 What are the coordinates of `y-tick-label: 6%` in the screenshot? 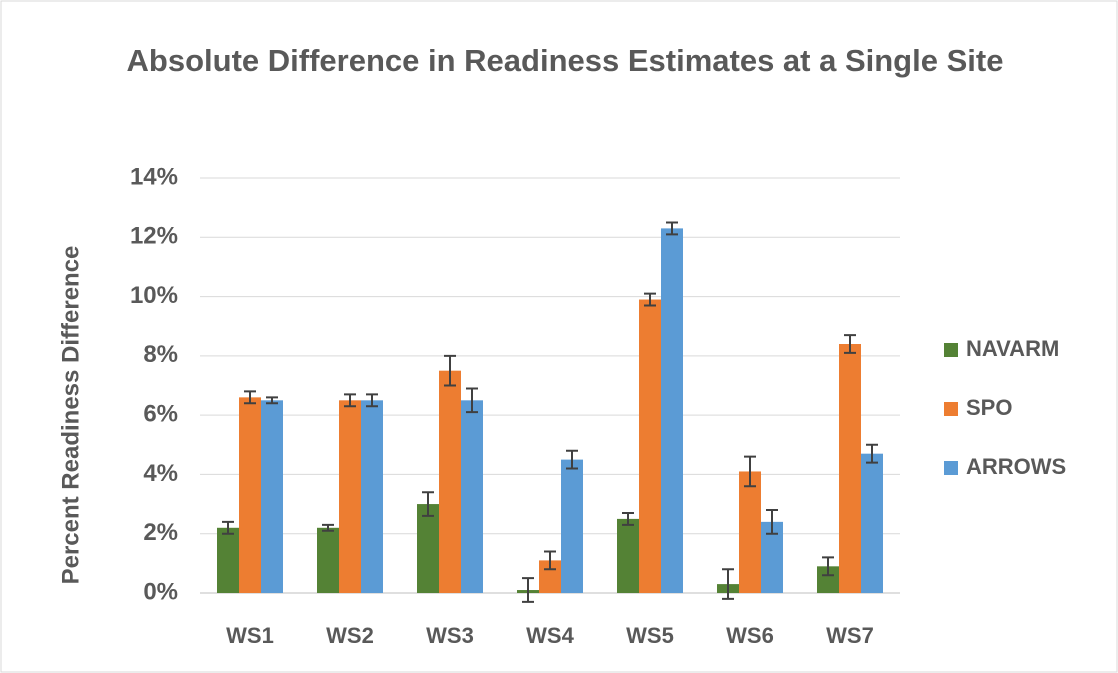 It's located at (160, 413).